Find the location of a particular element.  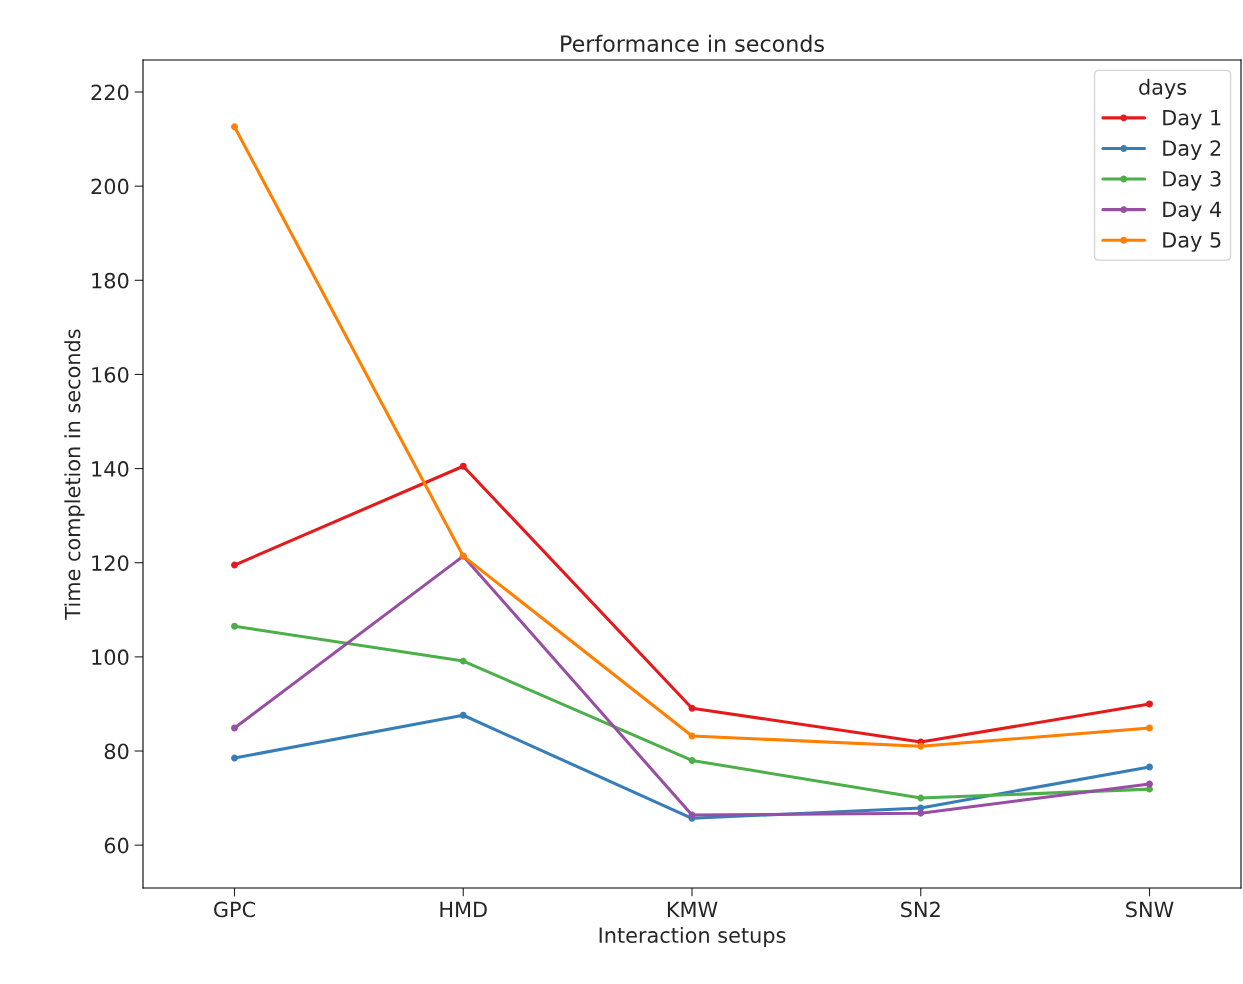

y-tick-label: 200 is located at coordinates (110, 186).